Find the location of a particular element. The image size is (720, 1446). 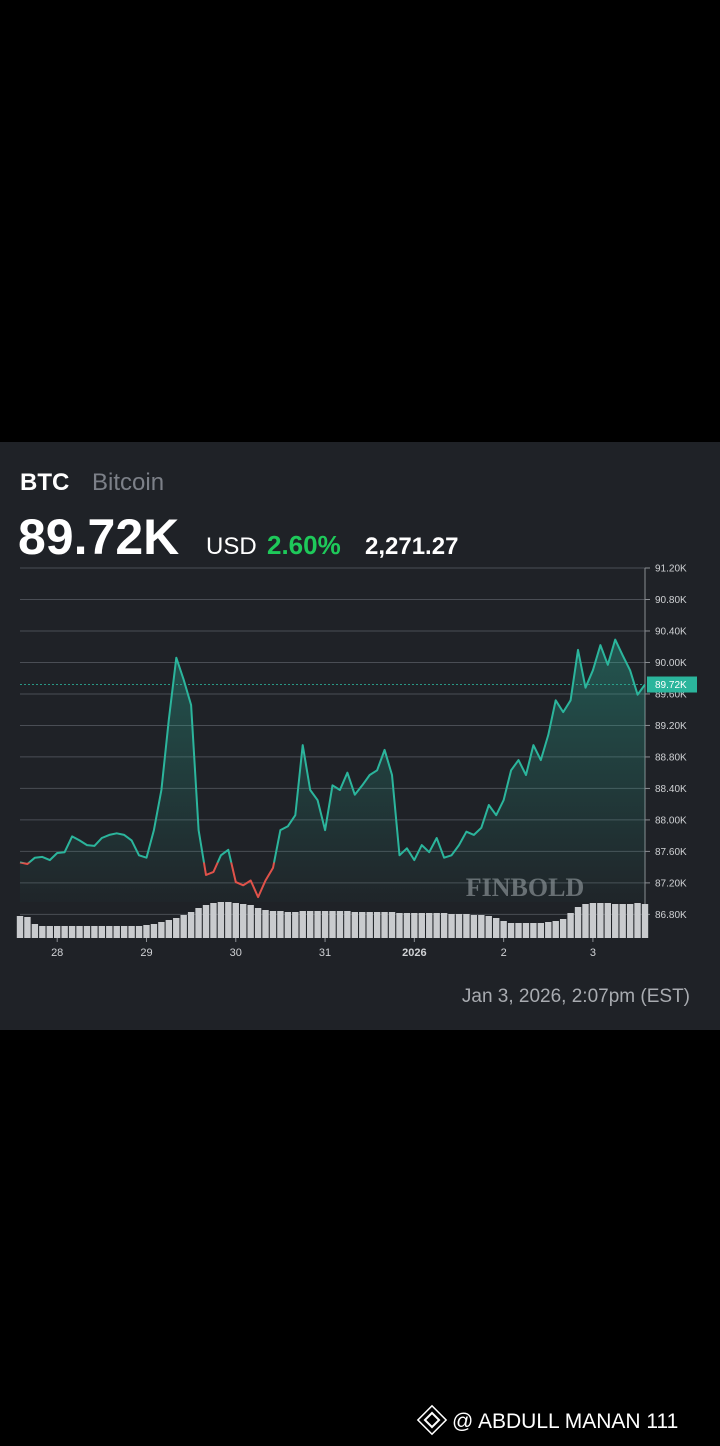

y-tick-label: 87.20K is located at coordinates (671, 883).